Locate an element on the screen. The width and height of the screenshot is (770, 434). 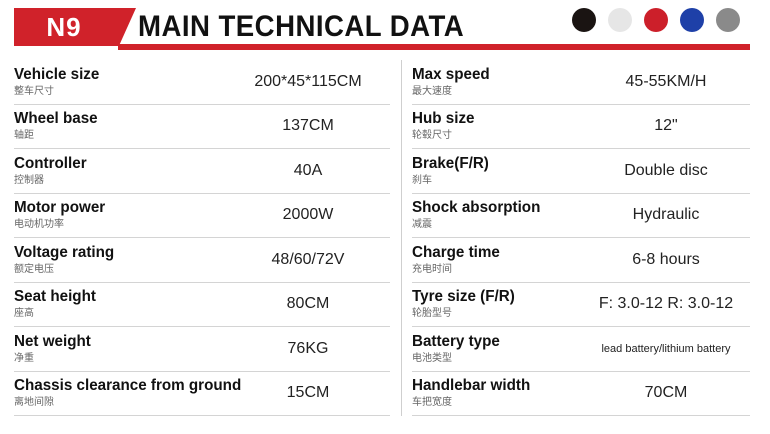
spec-label: Shock absorption is located at coordinates (476, 208).